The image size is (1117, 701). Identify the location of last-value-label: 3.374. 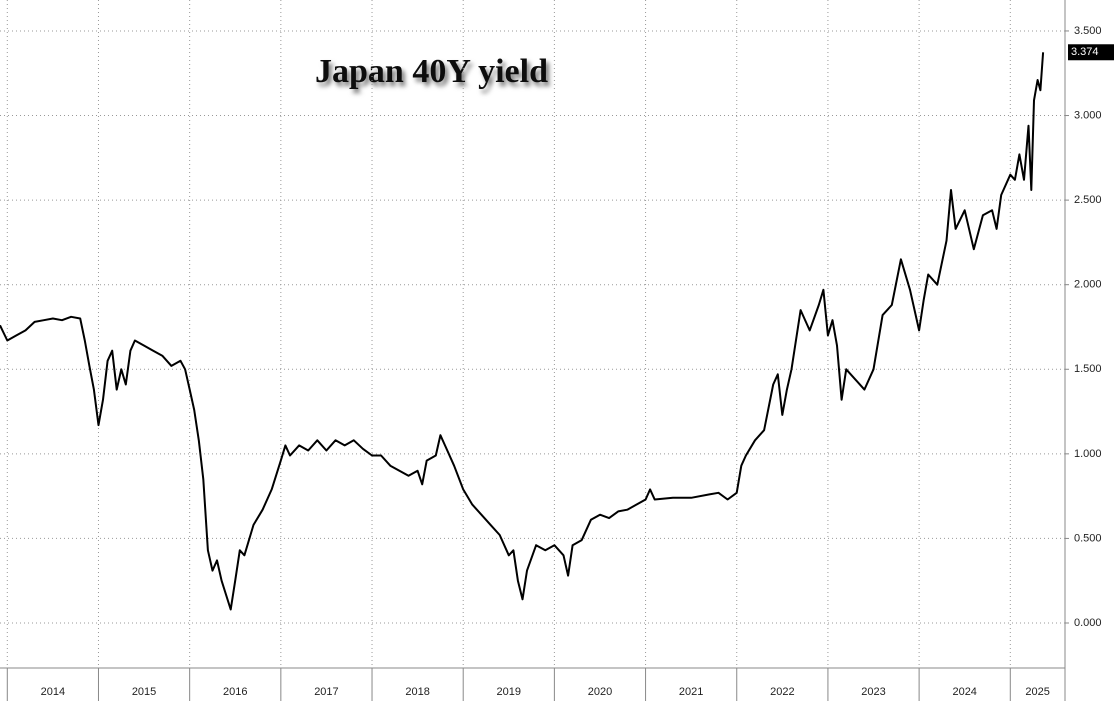
(1085, 52).